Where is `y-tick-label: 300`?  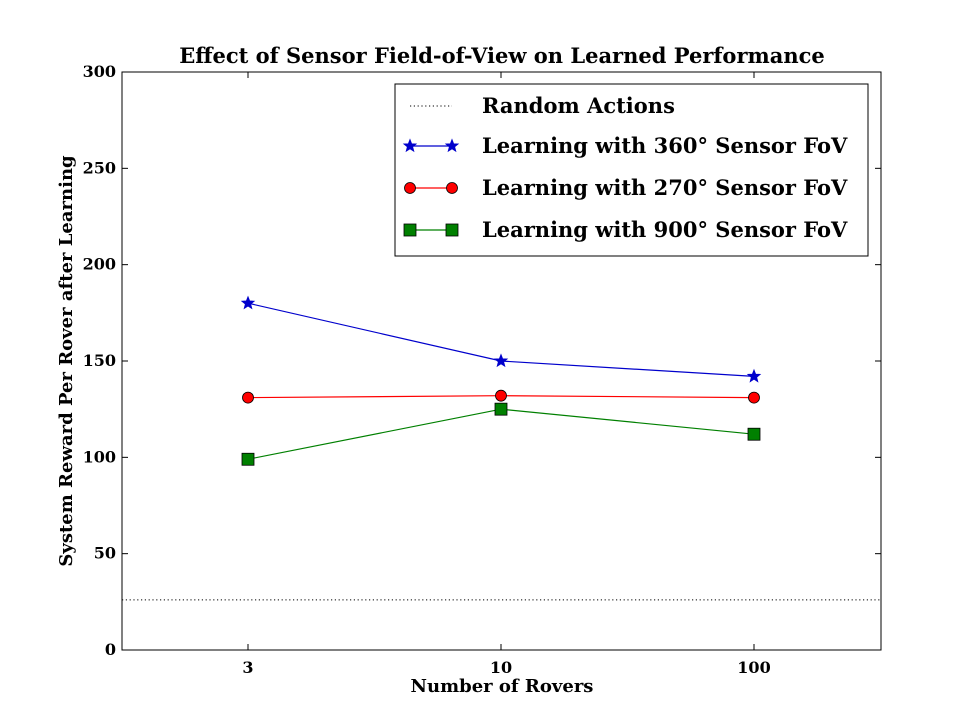
y-tick-label: 300 is located at coordinates (99, 71).